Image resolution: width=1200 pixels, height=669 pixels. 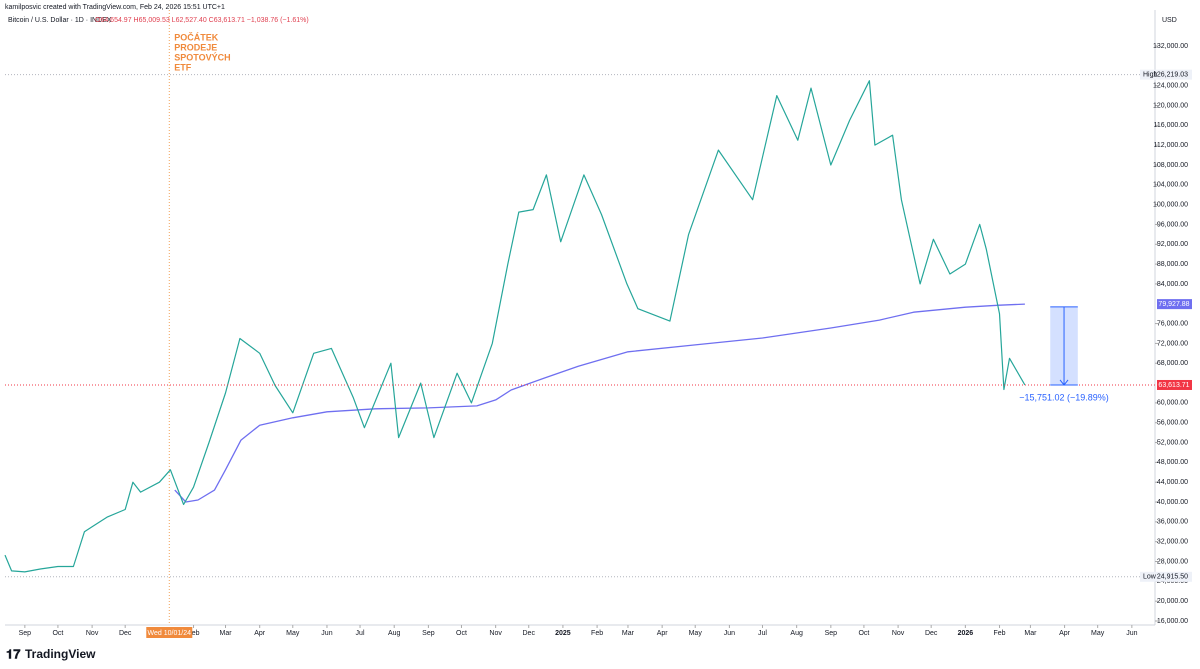 What do you see at coordinates (1172, 363) in the screenshot?
I see `y-tick-label: 68,000.00` at bounding box center [1172, 363].